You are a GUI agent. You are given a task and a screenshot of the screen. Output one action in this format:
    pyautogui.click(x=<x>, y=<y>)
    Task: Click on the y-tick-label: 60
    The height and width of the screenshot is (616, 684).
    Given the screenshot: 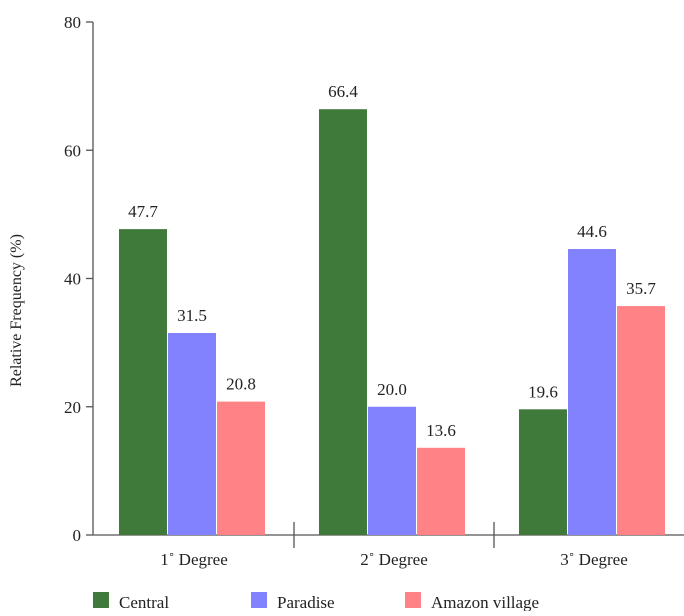 What is the action you would take?
    pyautogui.click(x=72, y=150)
    